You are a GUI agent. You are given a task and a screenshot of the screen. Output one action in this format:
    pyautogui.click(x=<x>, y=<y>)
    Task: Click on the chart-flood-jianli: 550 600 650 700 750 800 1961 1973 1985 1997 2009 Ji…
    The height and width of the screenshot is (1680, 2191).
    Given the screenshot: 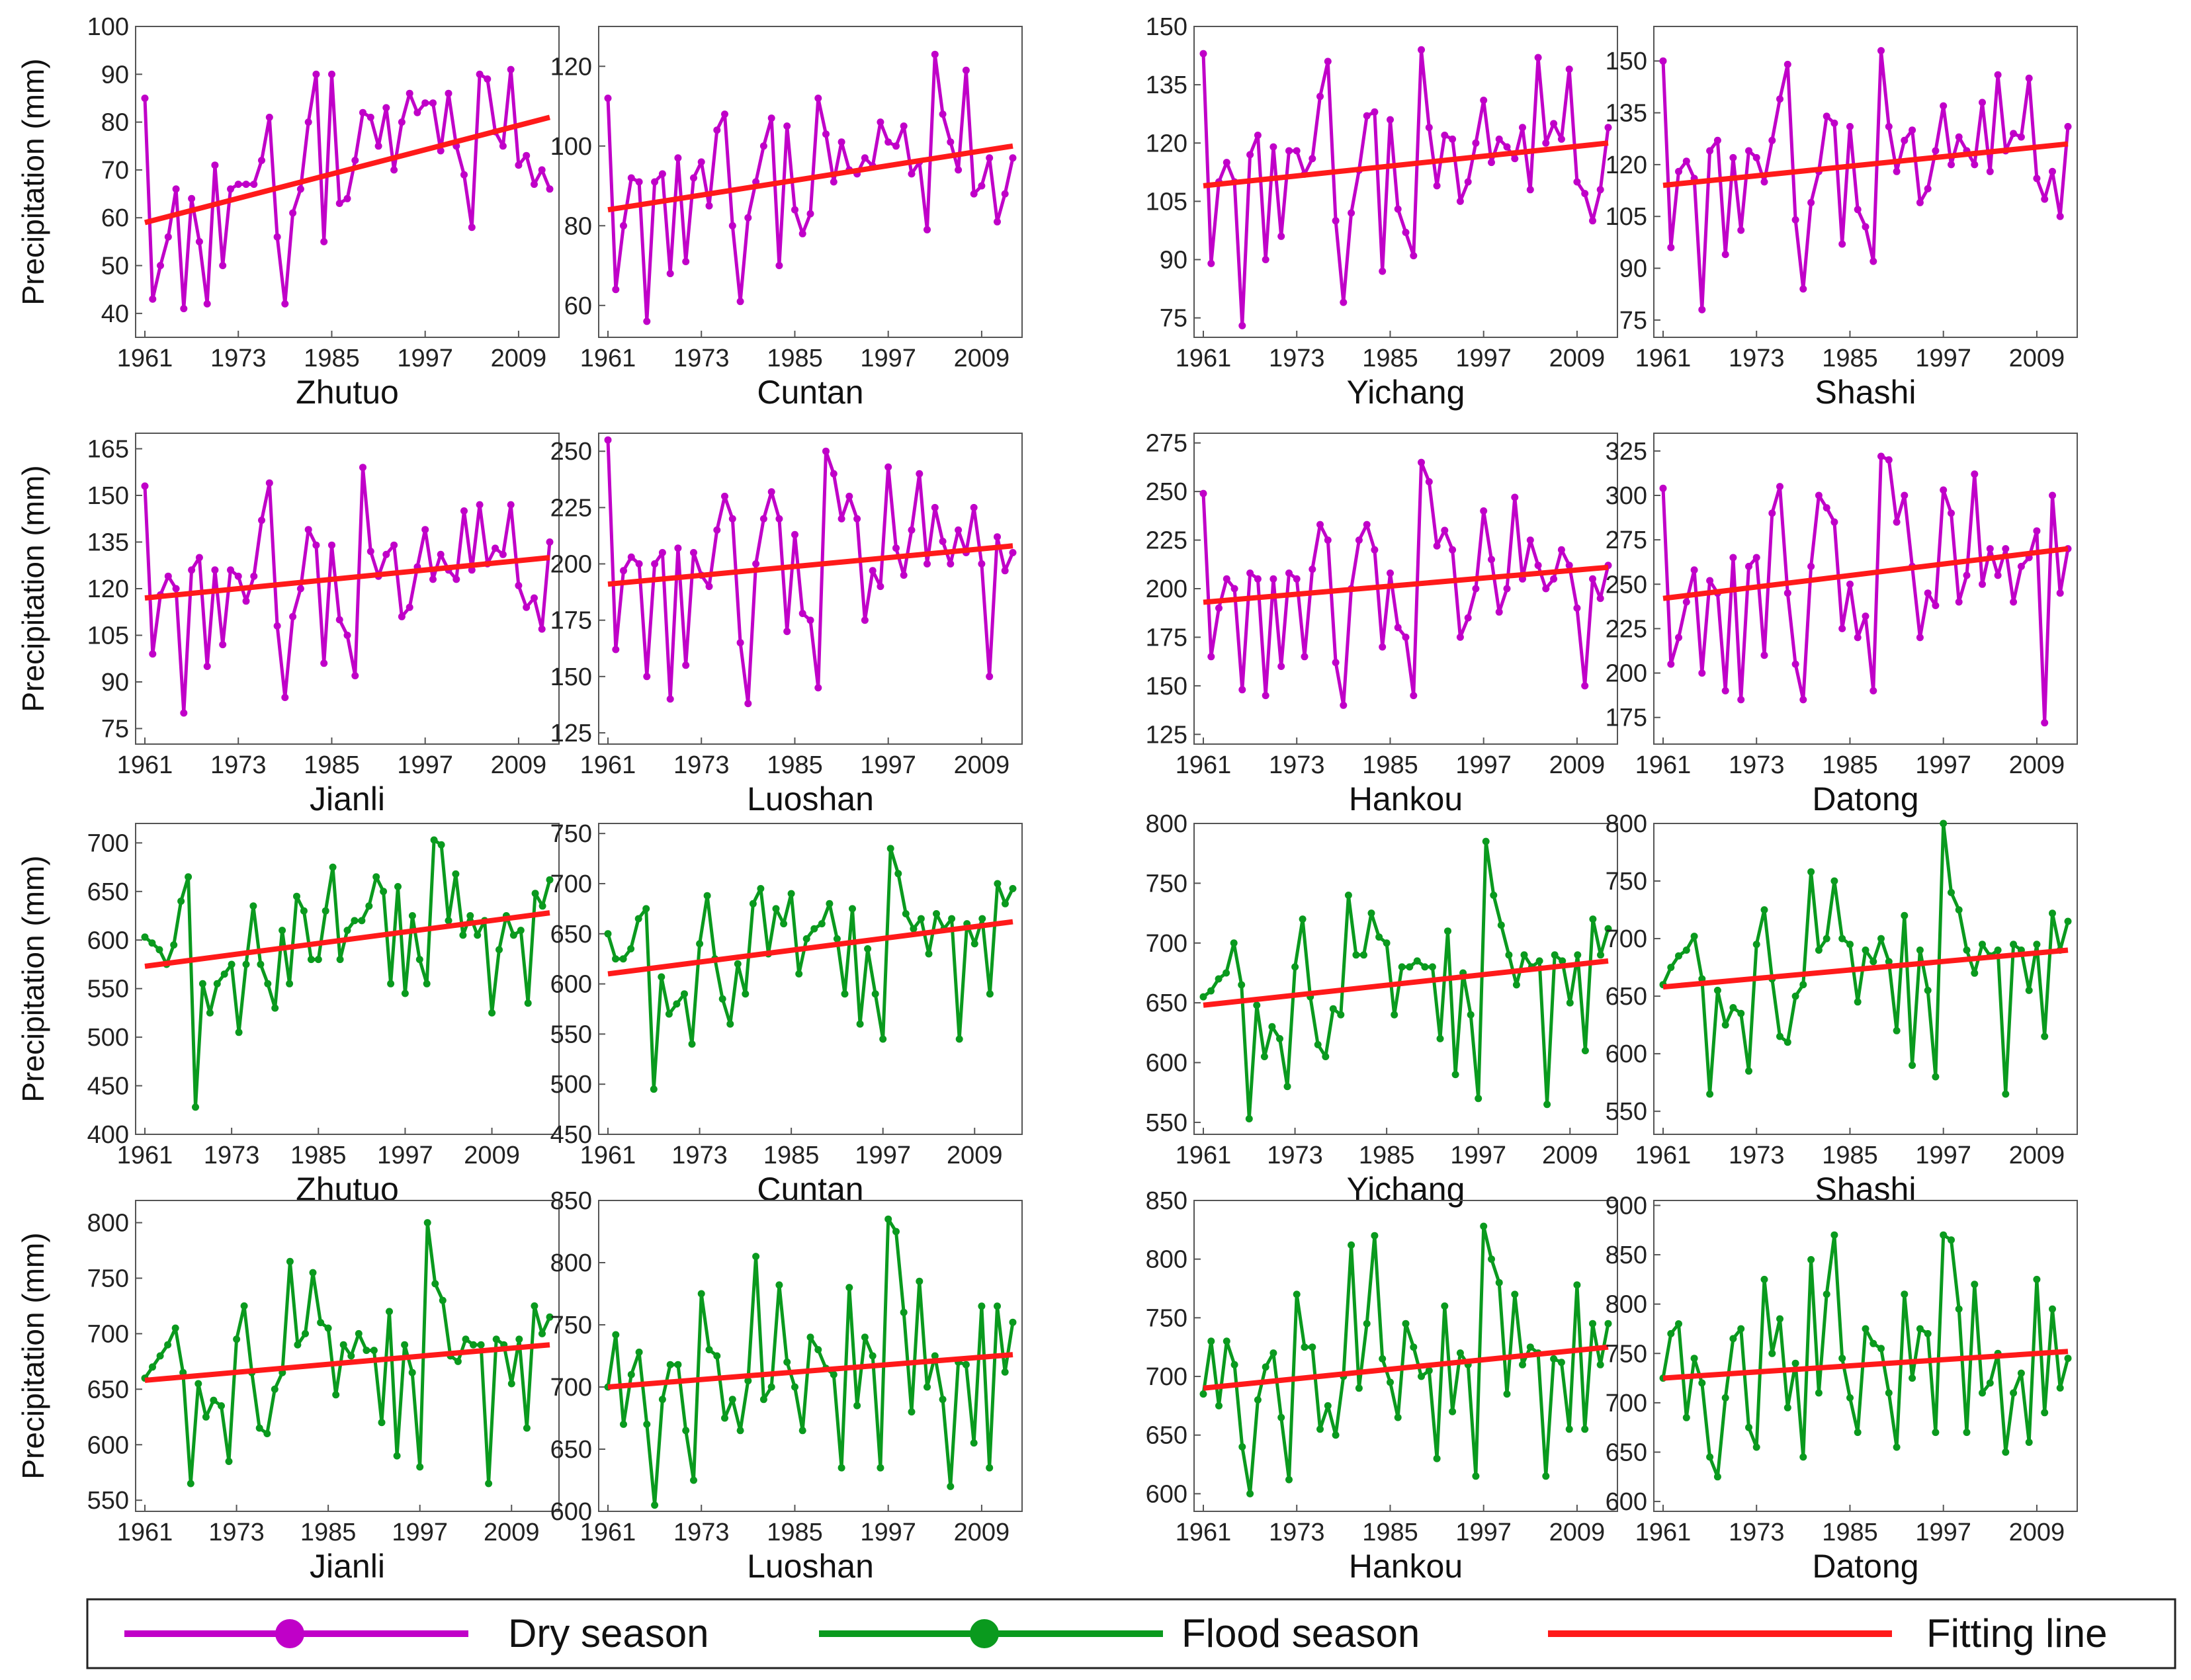 What is the action you would take?
    pyautogui.click(x=288, y=1392)
    